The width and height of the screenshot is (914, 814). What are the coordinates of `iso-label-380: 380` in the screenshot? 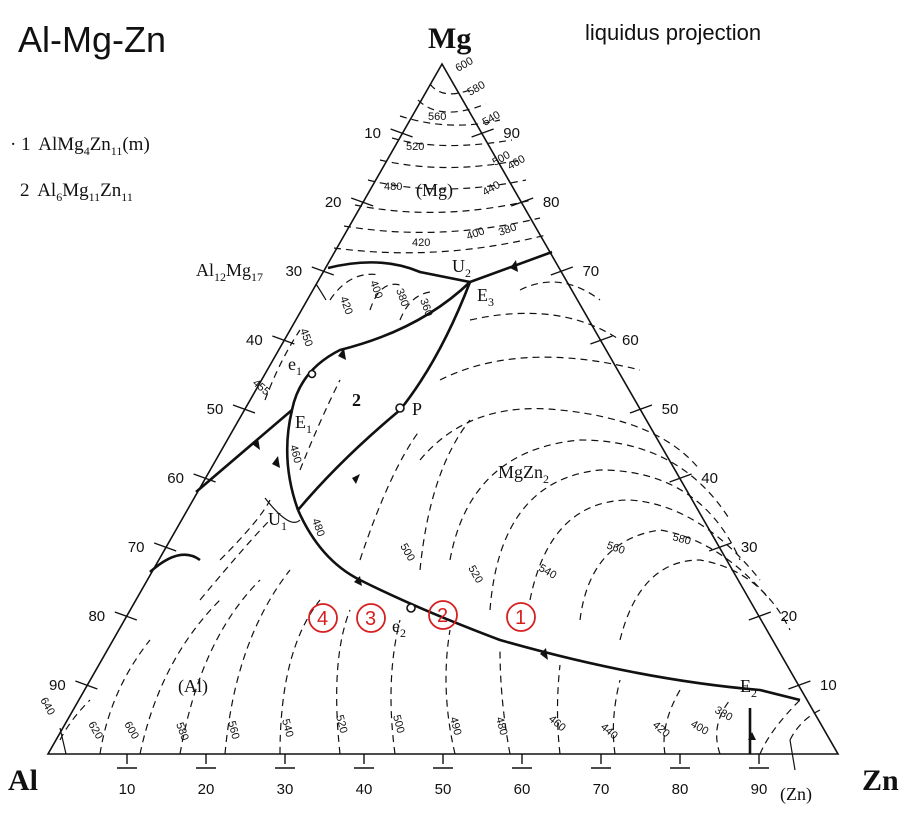 It's located at (507, 230).